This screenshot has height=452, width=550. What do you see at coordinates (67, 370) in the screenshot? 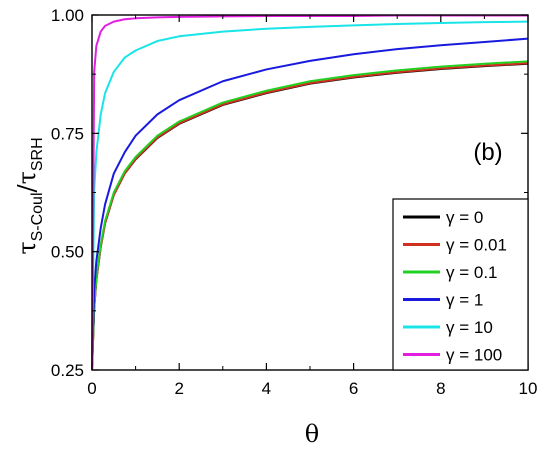
I see `y-tick-label-0: 0.25` at bounding box center [67, 370].